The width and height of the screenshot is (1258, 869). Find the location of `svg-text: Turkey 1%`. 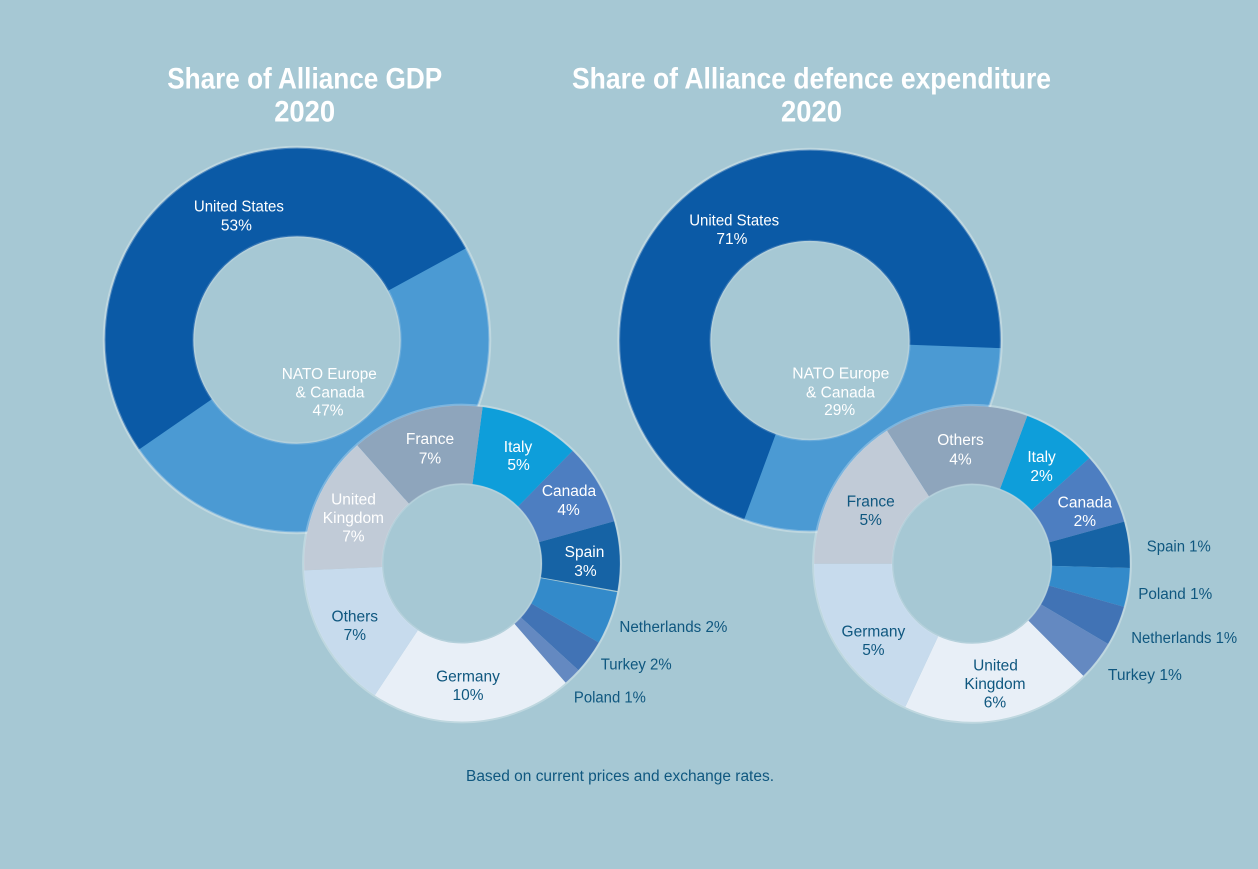

svg-text: Turkey 1% is located at coordinates (1145, 675).